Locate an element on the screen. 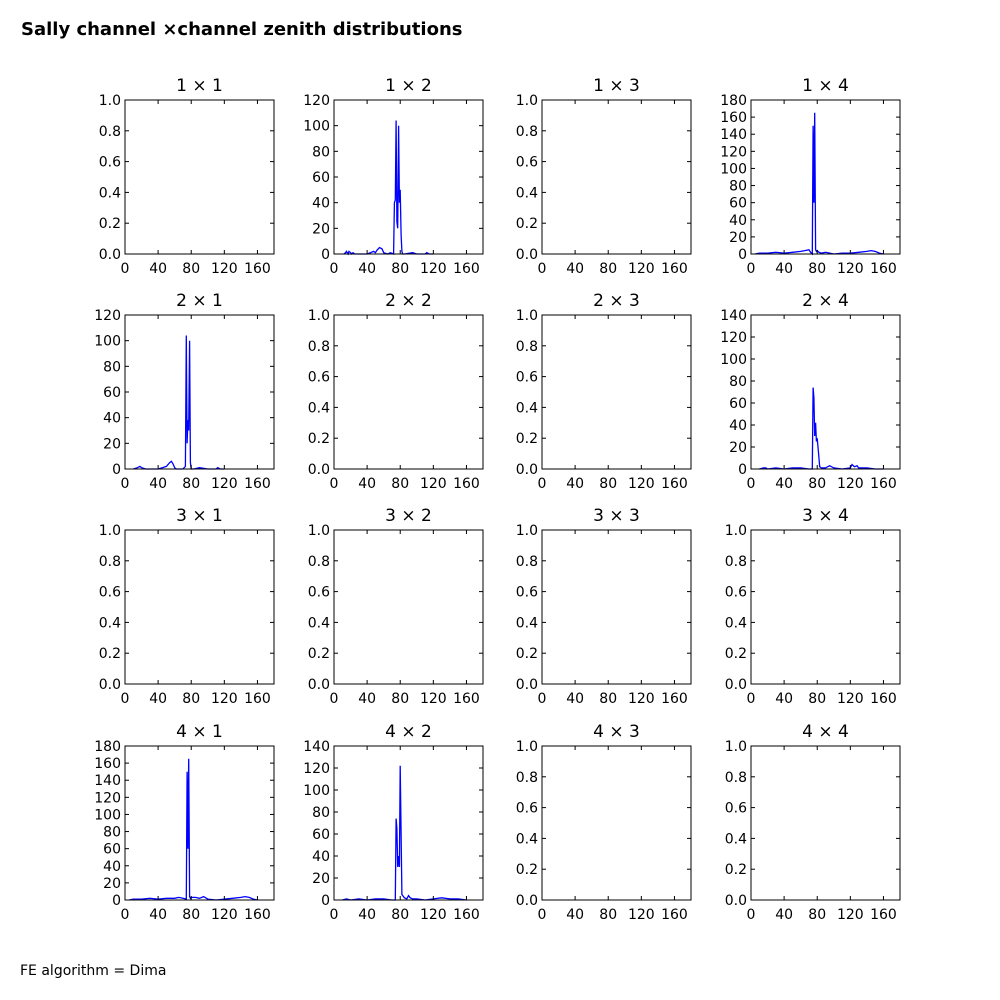  subplot-4x3: 4 × 3 0 40 80 120 160 0.0 0.2 0.4 0.6 0.8 1.0 is located at coordinates (604, 822).